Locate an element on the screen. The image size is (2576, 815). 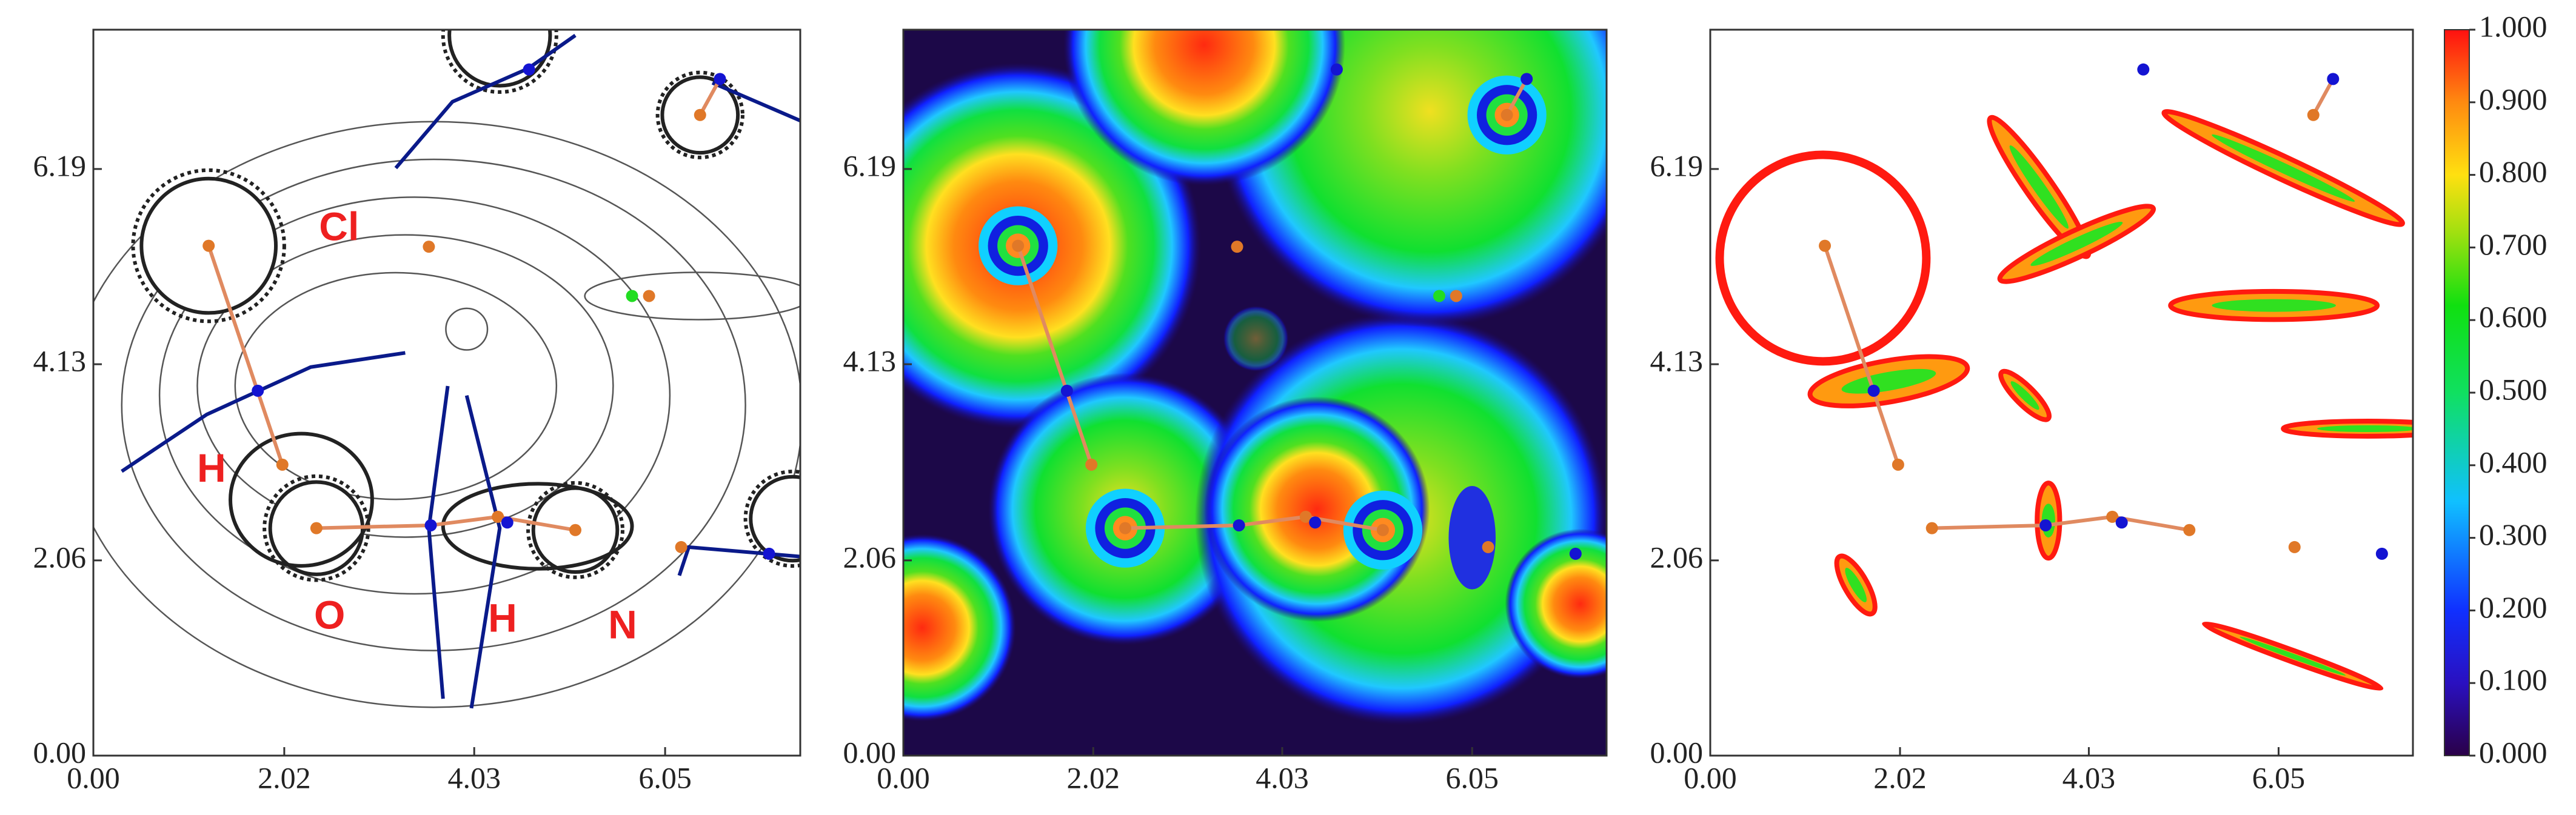
colorbar-label: 0.200 is located at coordinates (2513, 607).